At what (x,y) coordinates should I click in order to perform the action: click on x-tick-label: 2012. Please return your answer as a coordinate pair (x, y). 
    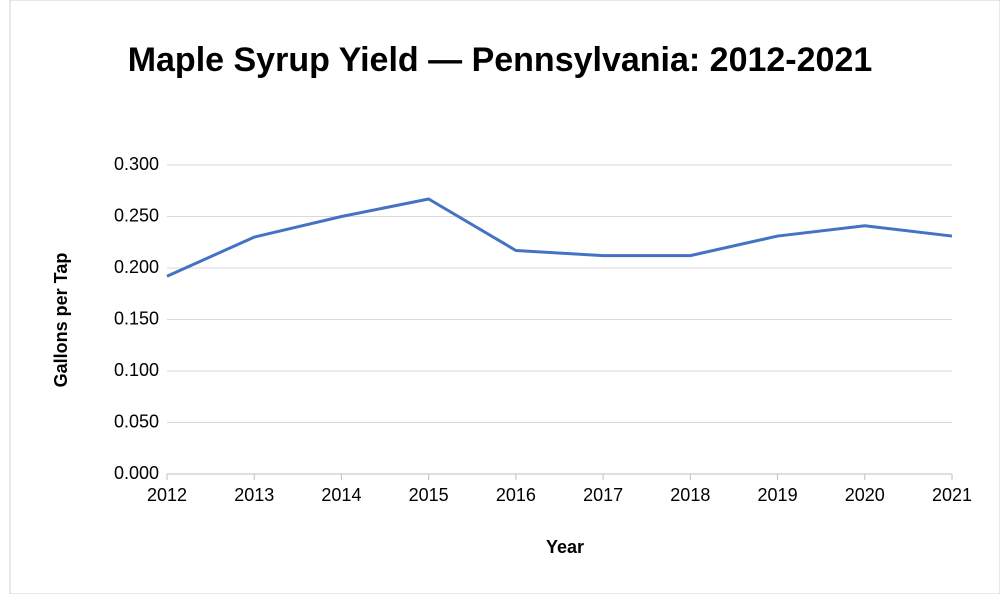
    Looking at the image, I should click on (167, 495).